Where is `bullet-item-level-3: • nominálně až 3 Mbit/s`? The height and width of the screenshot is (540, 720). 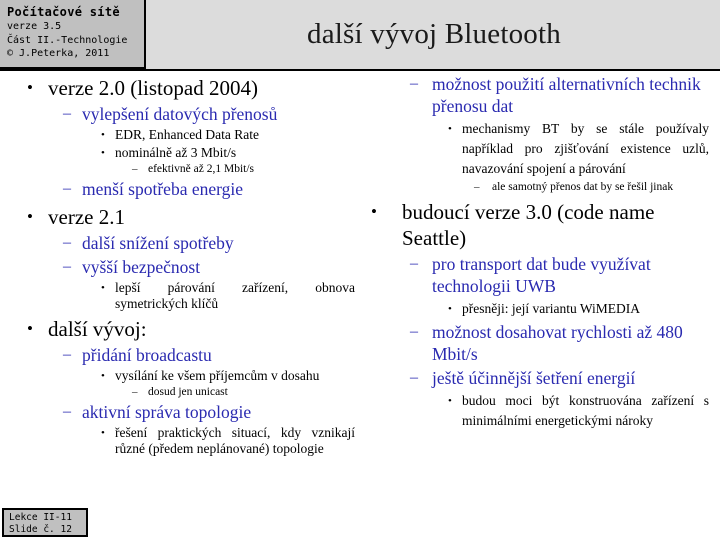
bullet-item-level-3: • nominálně až 3 Mbit/s is located at coordinates (185, 153).